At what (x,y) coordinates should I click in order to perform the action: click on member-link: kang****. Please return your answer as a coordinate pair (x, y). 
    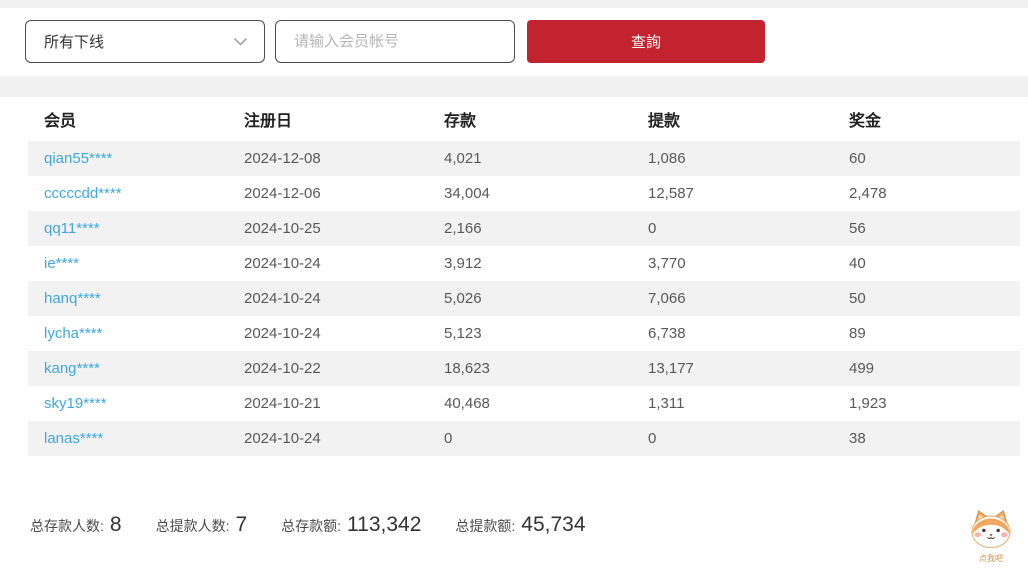
    Looking at the image, I should click on (72, 368).